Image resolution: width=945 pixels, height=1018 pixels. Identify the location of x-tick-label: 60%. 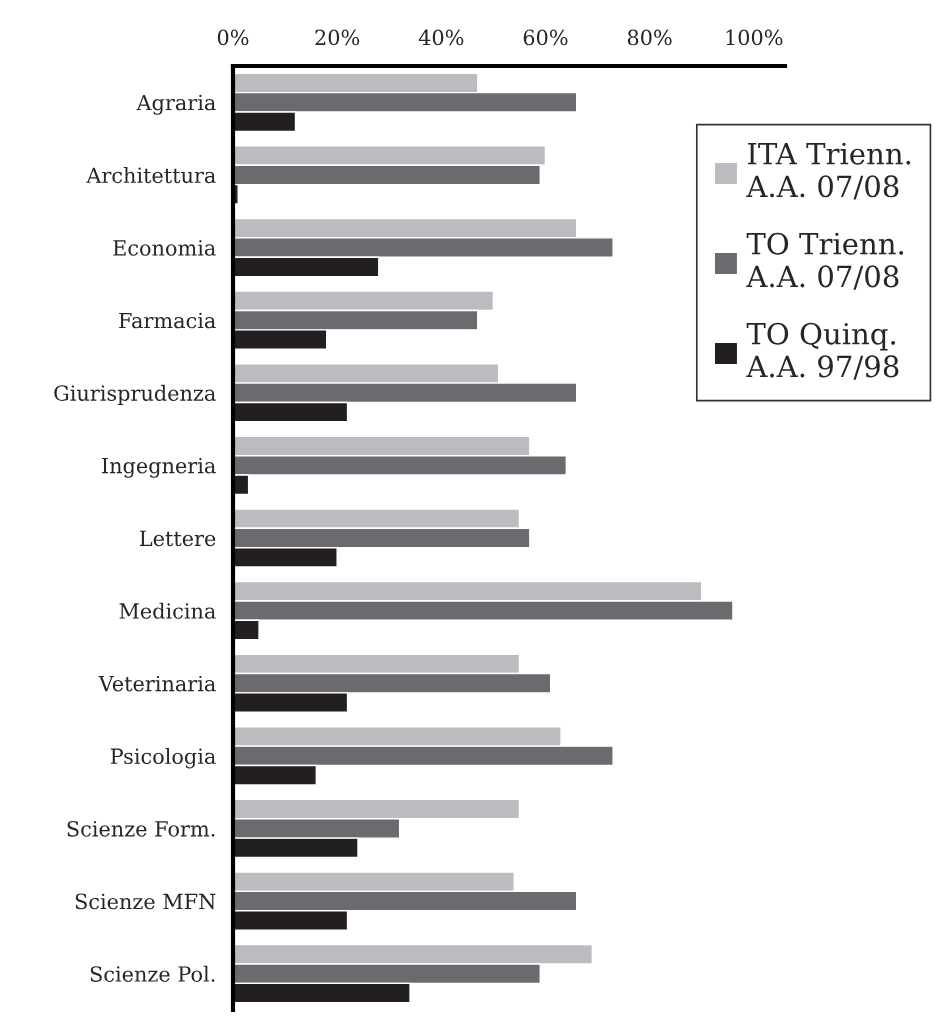
(545, 37).